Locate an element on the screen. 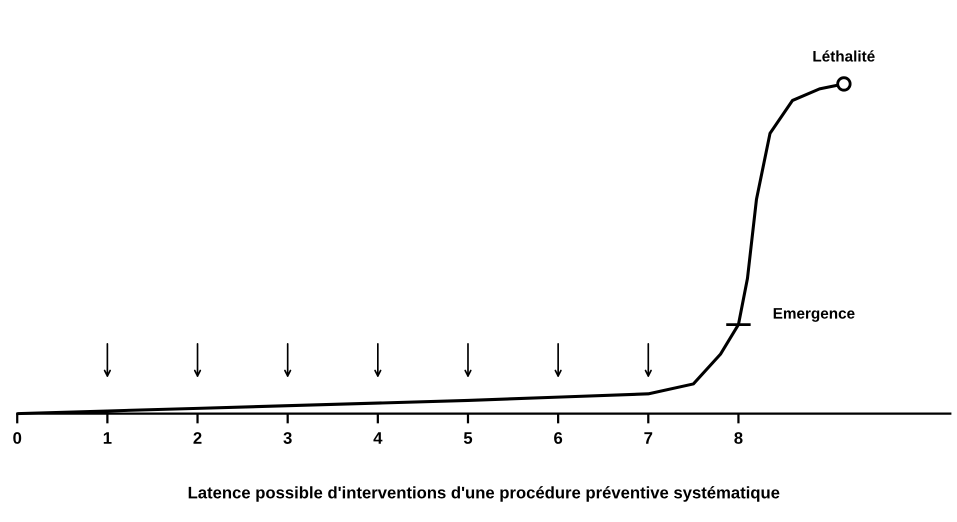 The height and width of the screenshot is (522, 957). x-tick-label: 5 is located at coordinates (468, 438).